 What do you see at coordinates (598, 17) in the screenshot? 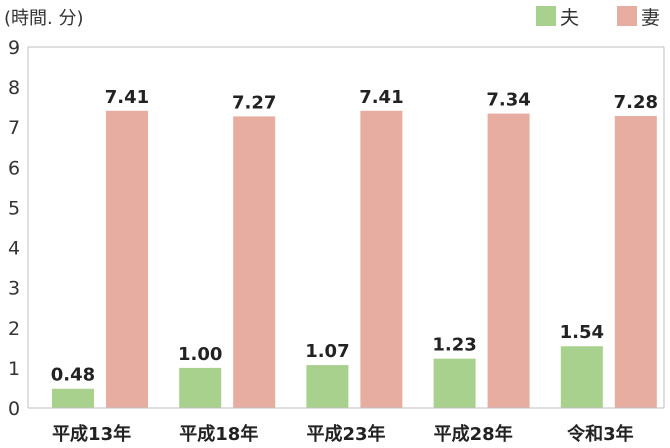
I see `legend: 夫 妻` at bounding box center [598, 17].